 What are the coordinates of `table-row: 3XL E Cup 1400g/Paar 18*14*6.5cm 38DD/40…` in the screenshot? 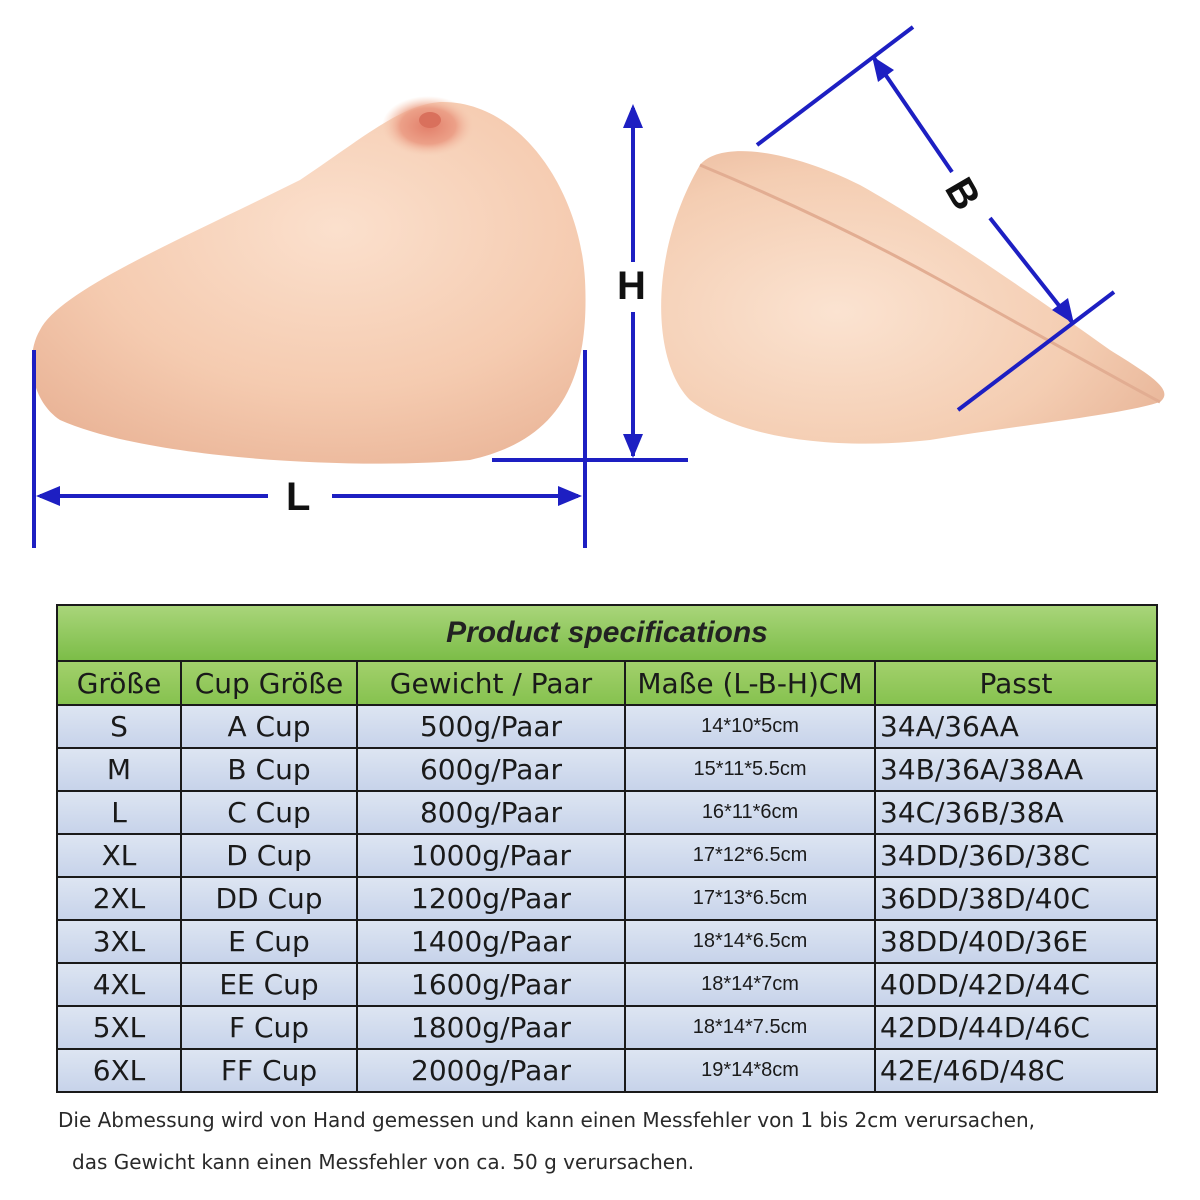 It's located at (607, 941).